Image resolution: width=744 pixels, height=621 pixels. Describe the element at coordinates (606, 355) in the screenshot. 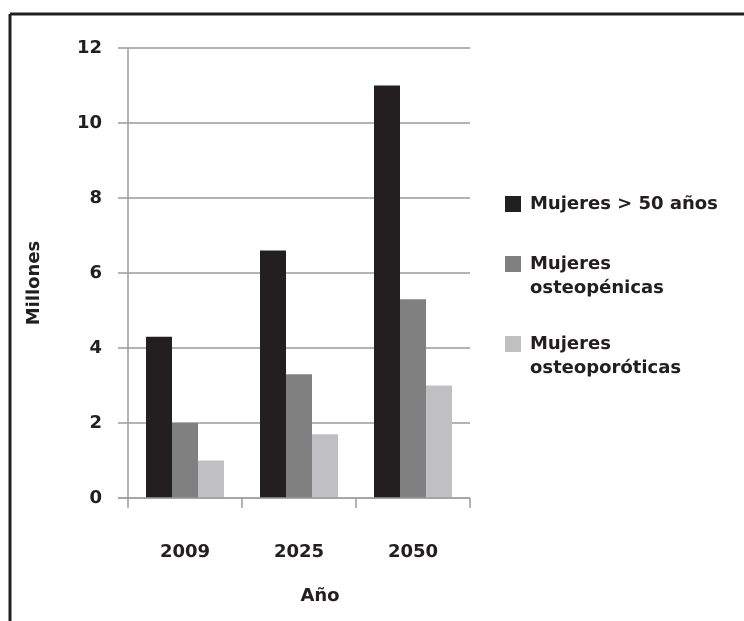

I see `legend-label: Mujeres osteoporóticas` at that location.